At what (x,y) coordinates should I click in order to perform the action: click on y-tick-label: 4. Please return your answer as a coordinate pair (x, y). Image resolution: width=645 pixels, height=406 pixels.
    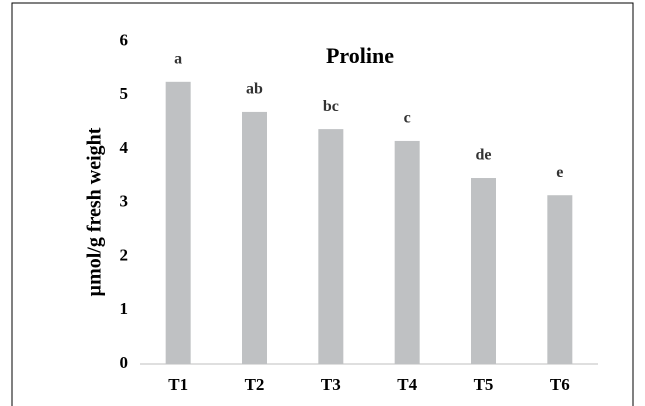
    Looking at the image, I should click on (124, 147).